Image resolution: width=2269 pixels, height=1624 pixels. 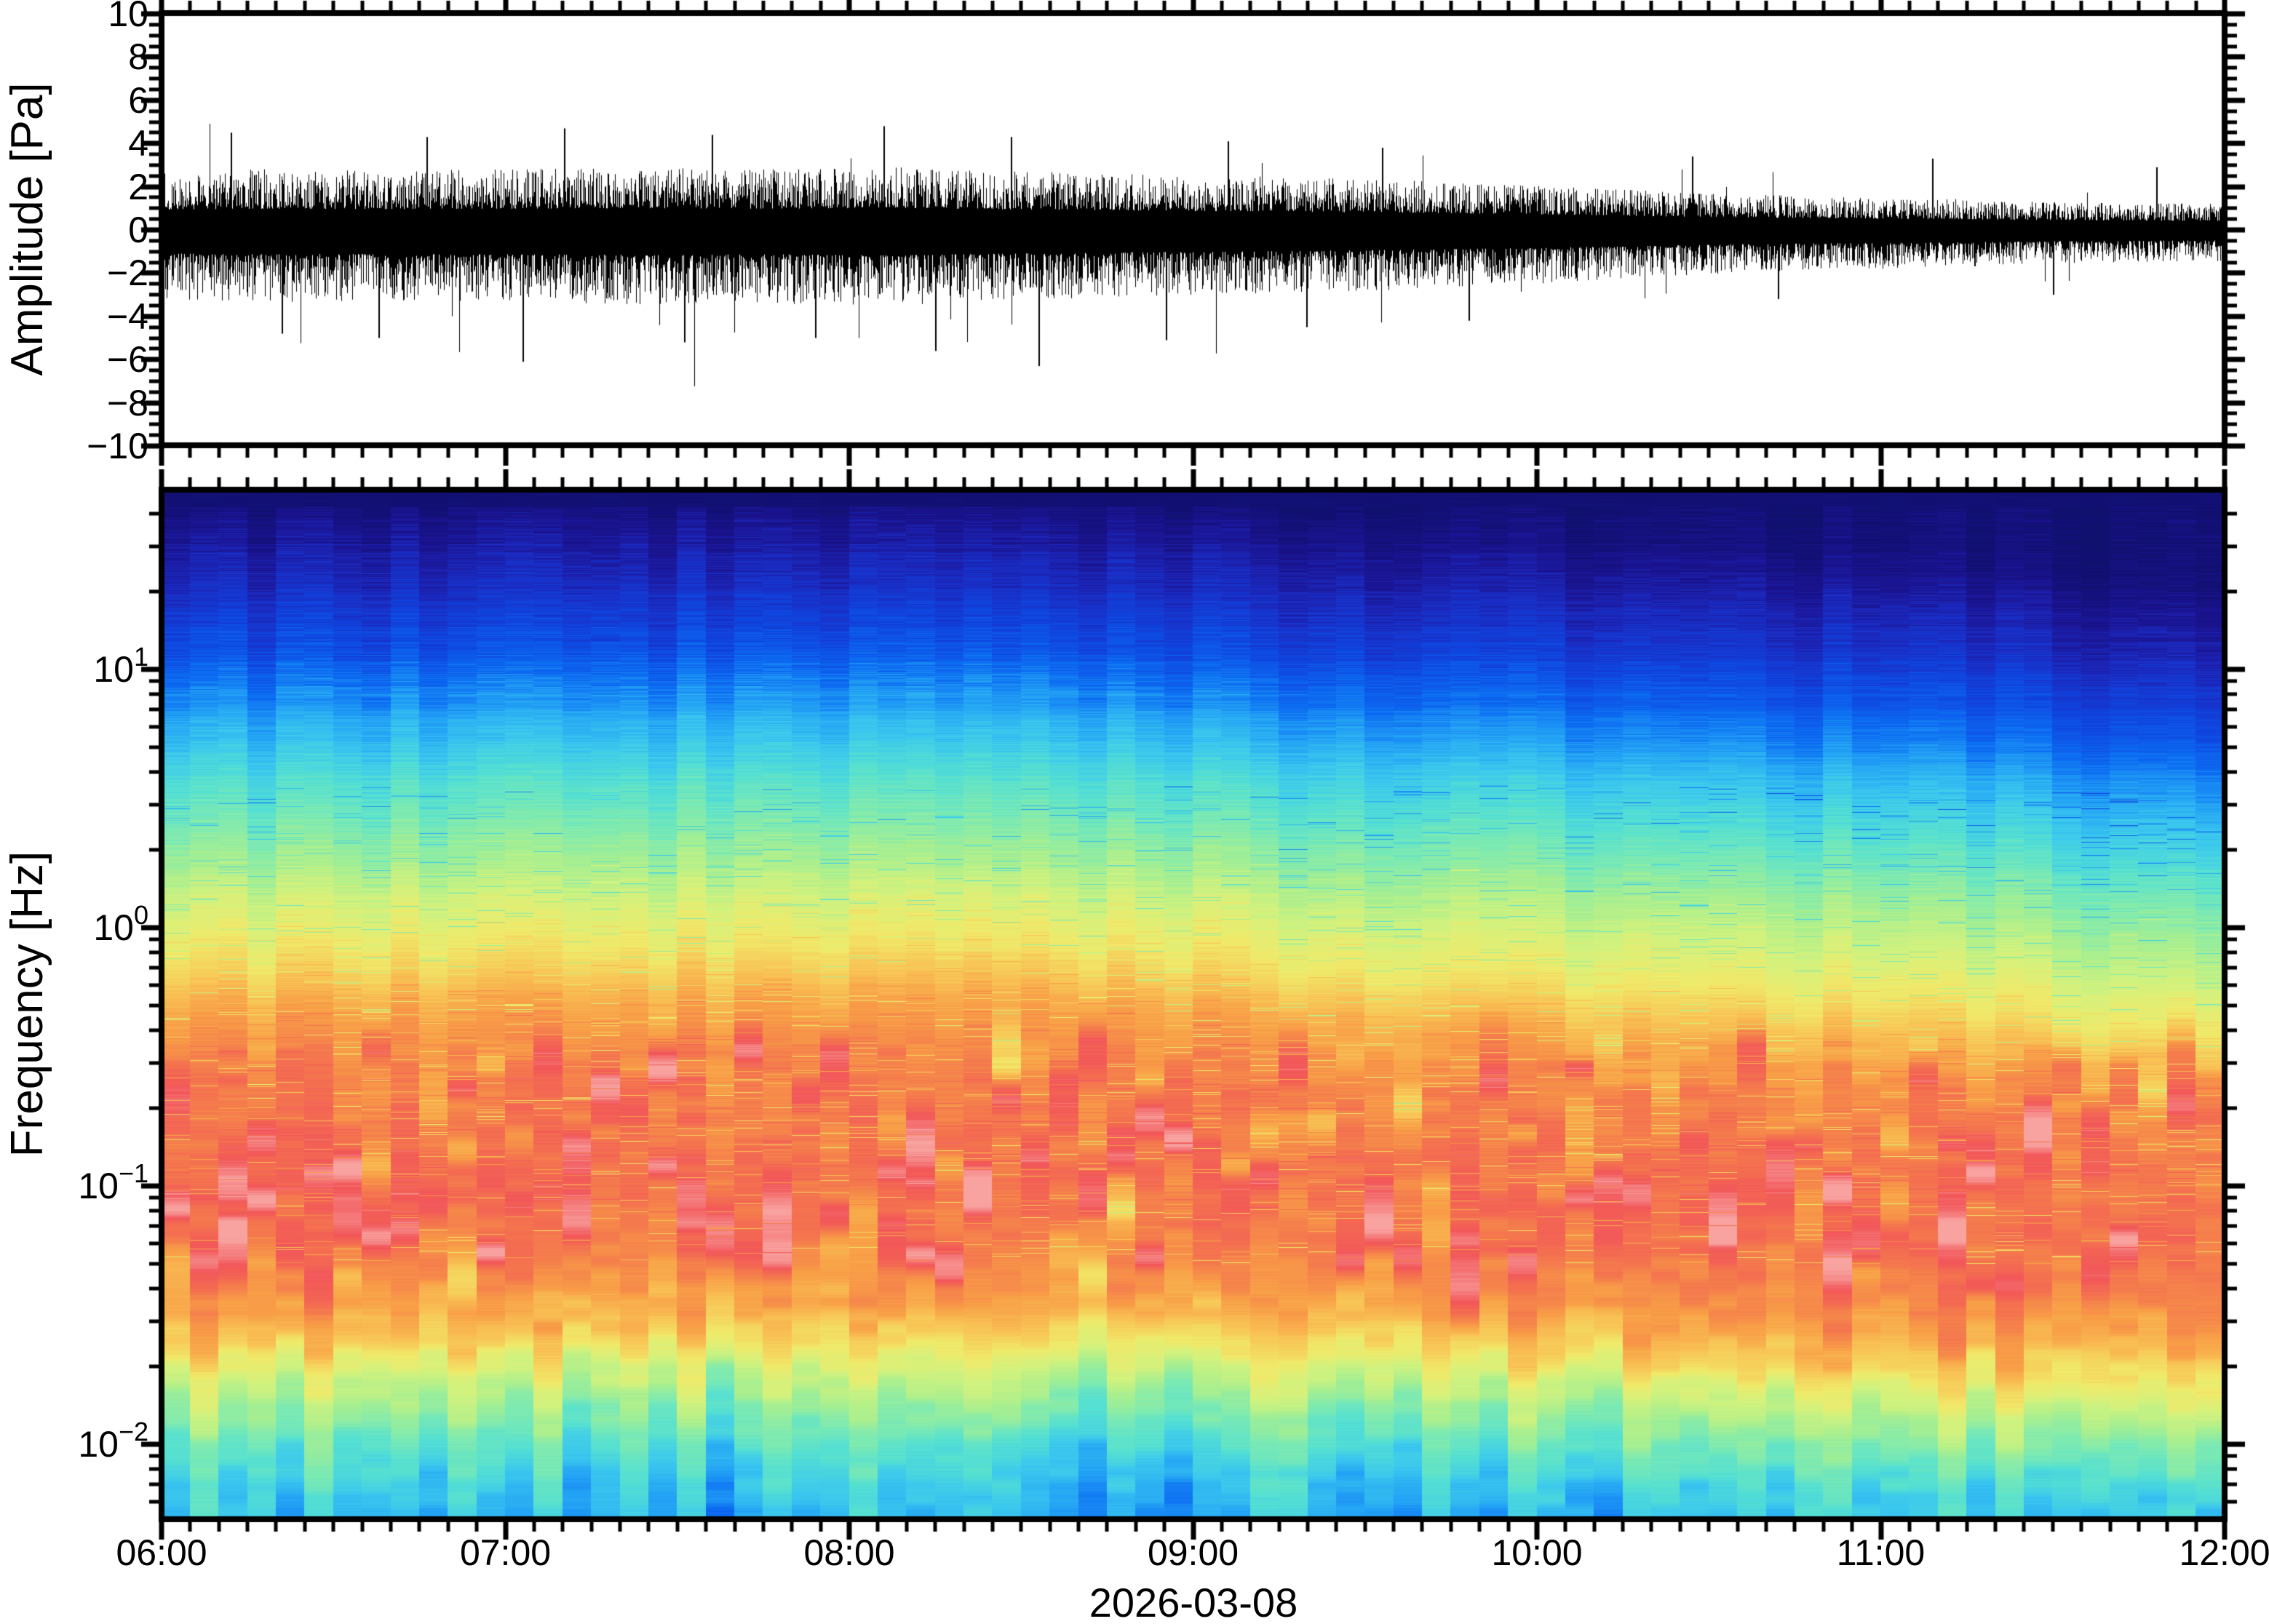 What do you see at coordinates (127, 360) in the screenshot?
I see `amplitude-tick-label: −6` at bounding box center [127, 360].